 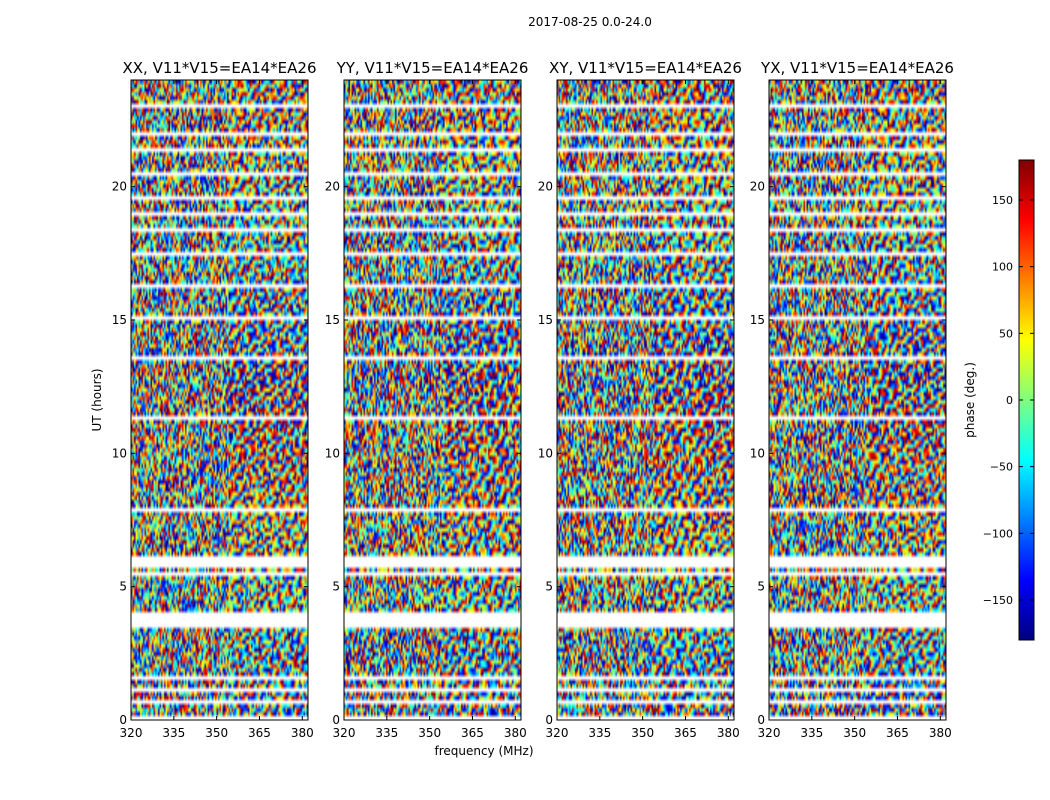 I want to click on colorbar-tick-label: −100, so click(x=998, y=533).